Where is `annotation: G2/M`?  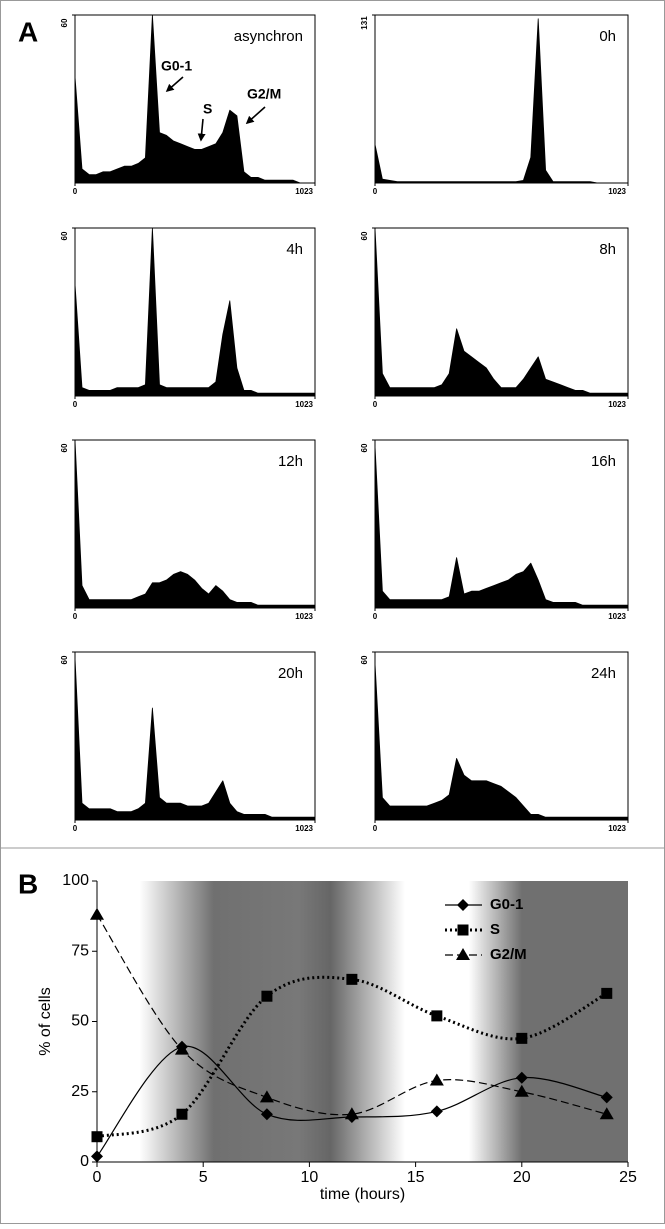 annotation: G2/M is located at coordinates (264, 94).